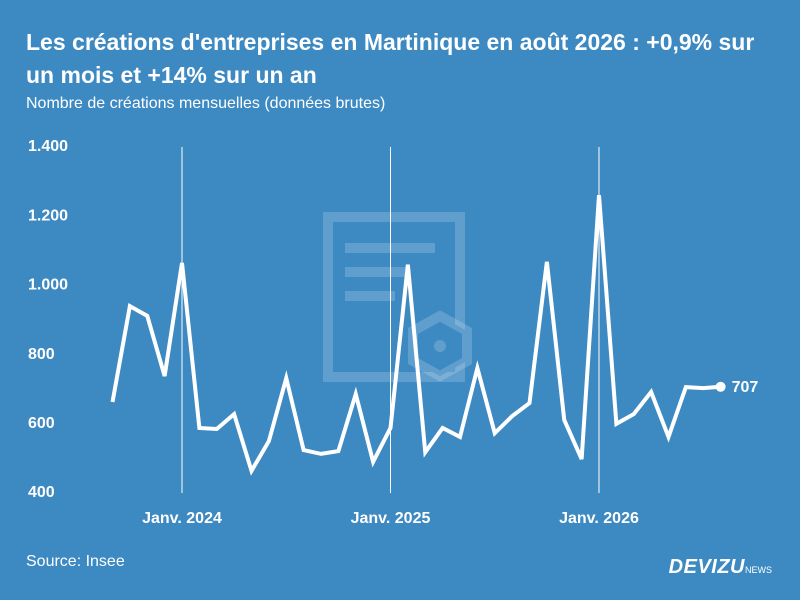 Image resolution: width=800 pixels, height=600 pixels. What do you see at coordinates (745, 387) in the screenshot?
I see `end-value-label: 707` at bounding box center [745, 387].